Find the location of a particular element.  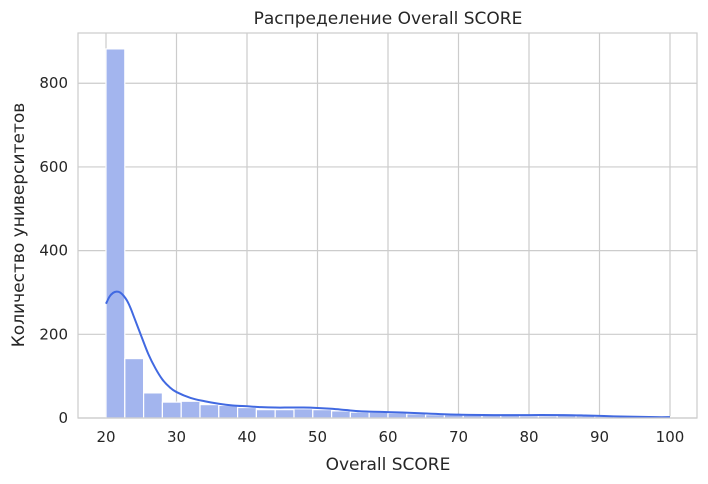

y-tick-labels: 0 200 400 600 800 is located at coordinates (53, 250).